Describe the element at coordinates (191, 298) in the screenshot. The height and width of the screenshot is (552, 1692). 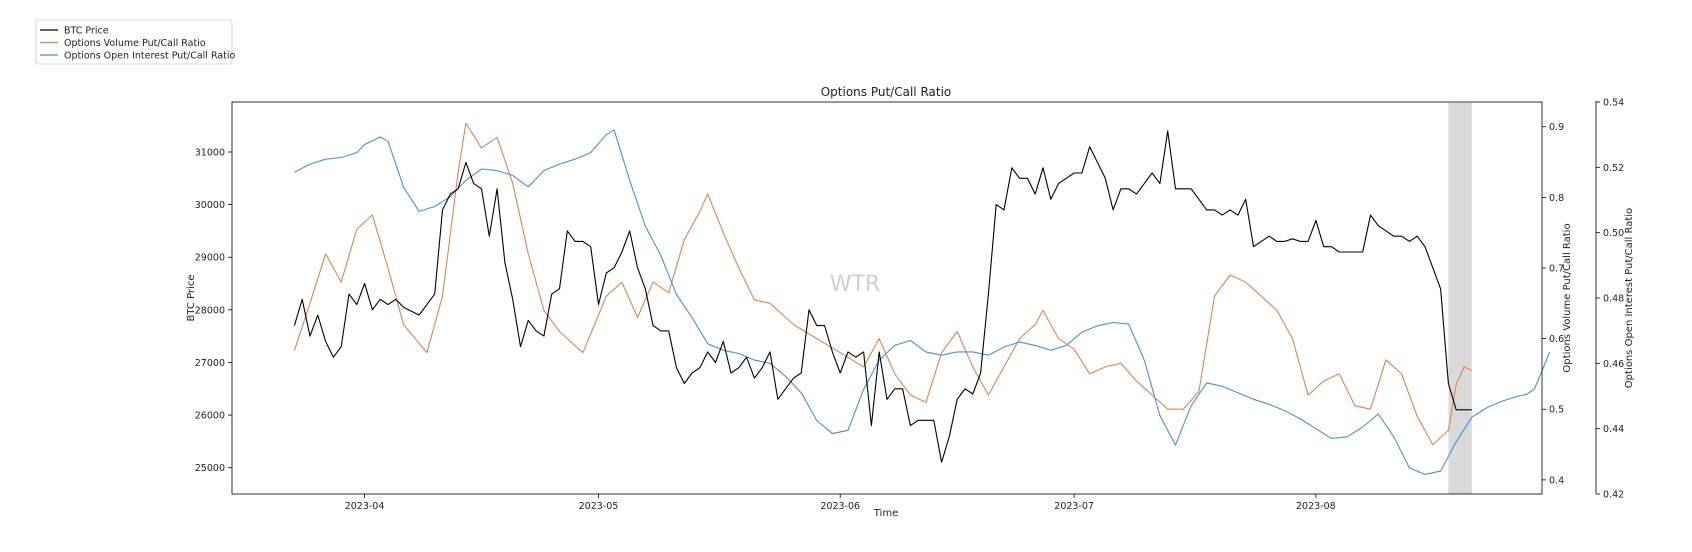
I see `y-left-axis-label: BTC Price` at that location.